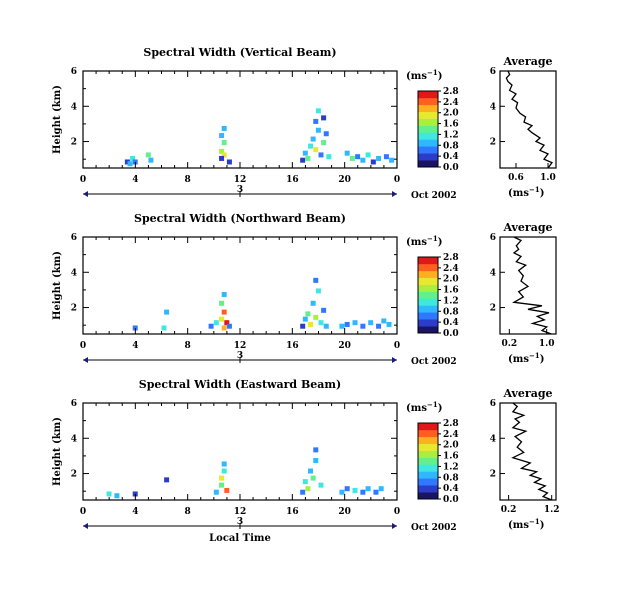 The width and height of the screenshot is (618, 598). I want to click on colorbar-unit-label: (ms−1), so click(424, 241).